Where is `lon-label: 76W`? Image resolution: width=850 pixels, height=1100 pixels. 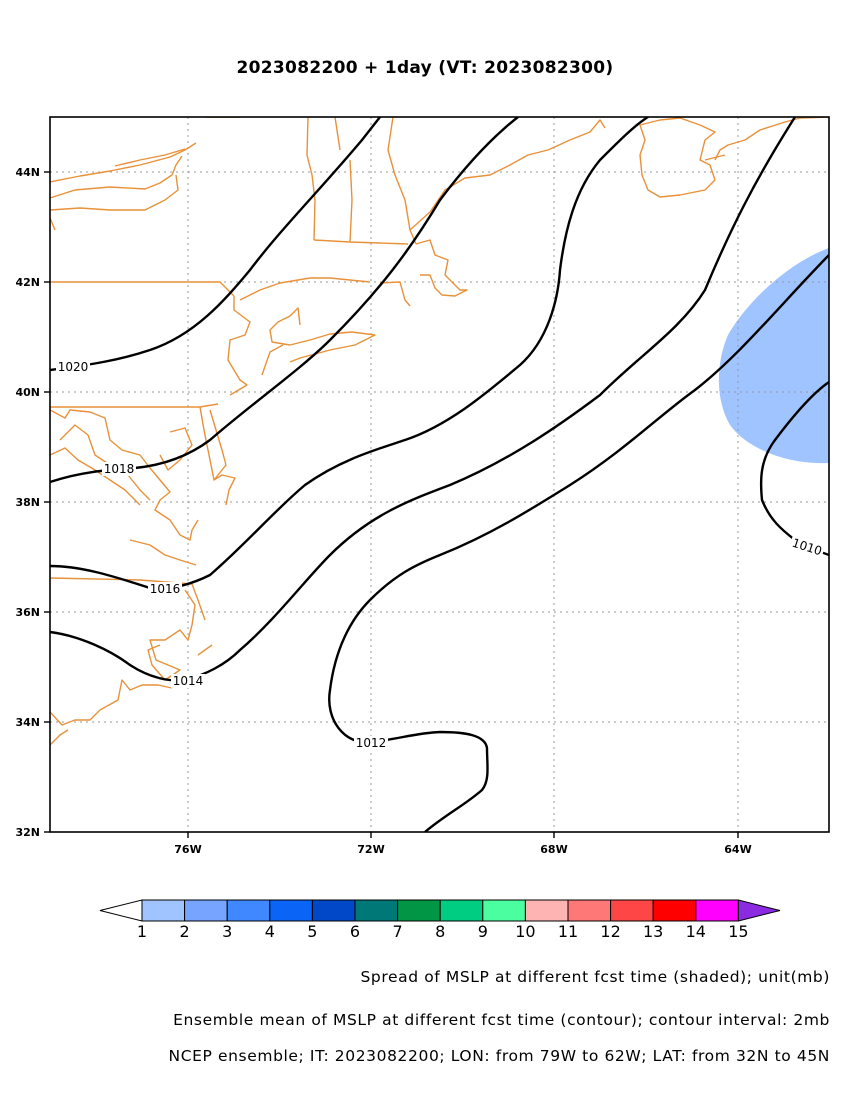 lon-label: 76W is located at coordinates (187, 849).